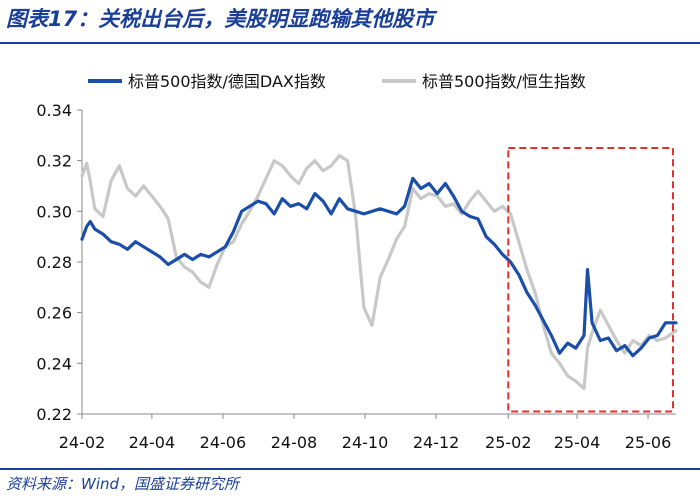  What do you see at coordinates (54, 363) in the screenshot?
I see `y-tick-label: 0.24` at bounding box center [54, 363].